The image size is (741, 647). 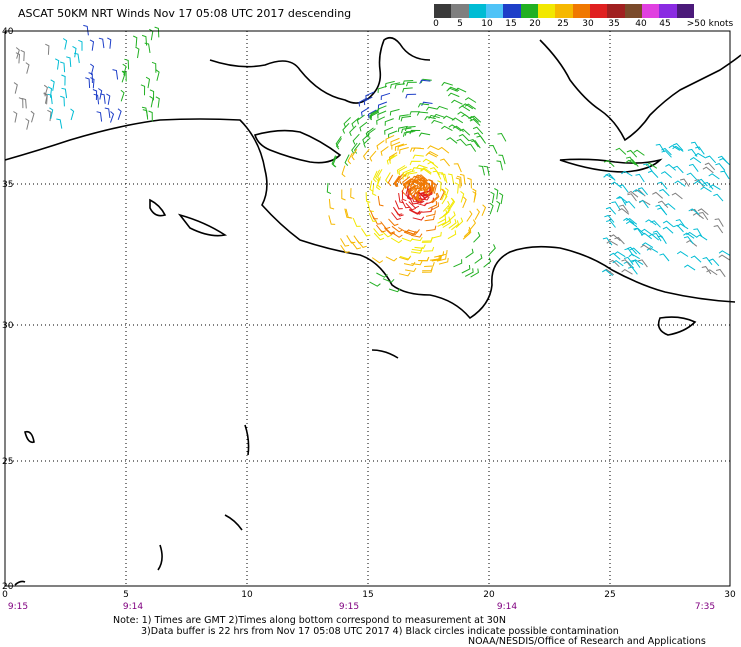 I want to click on pass-time-label: 9:14, so click(x=133, y=607).